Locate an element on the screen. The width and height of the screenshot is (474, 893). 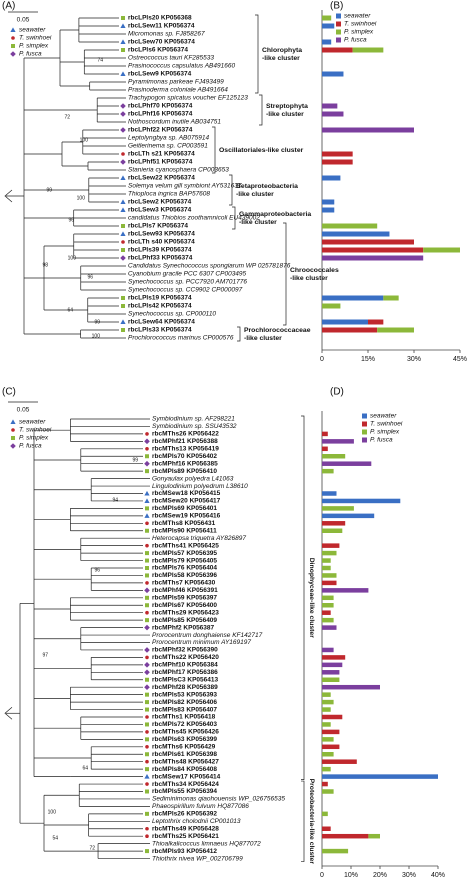
leaf-label: rbcMPls61 KP056398 is located at coordinates (184, 754).